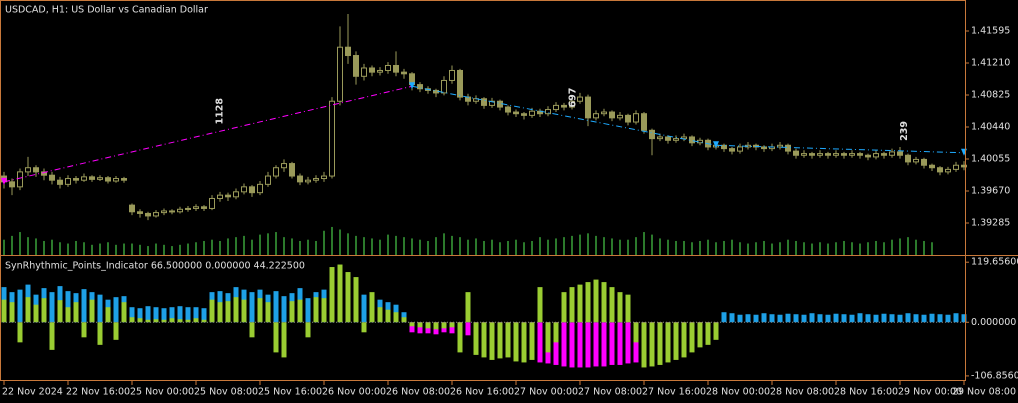  What do you see at coordinates (573, 98) in the screenshot?
I see `zigzag-label: 697` at bounding box center [573, 98].